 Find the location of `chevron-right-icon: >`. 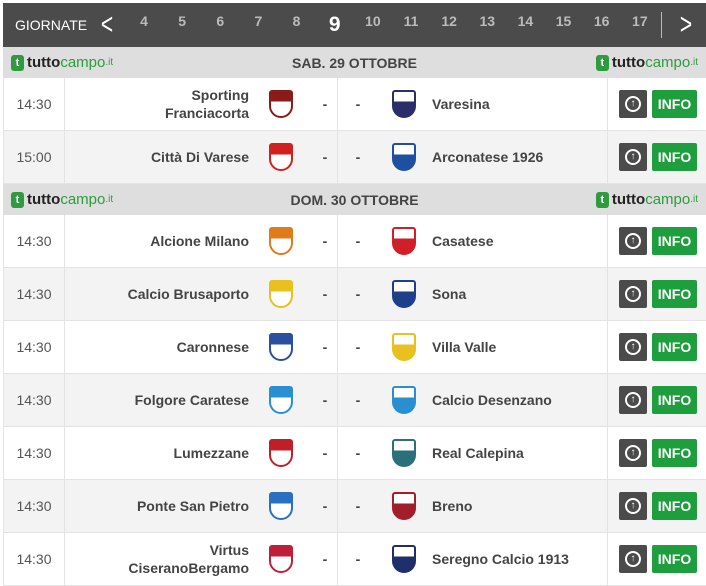

chevron-right-icon: > is located at coordinates (686, 24).